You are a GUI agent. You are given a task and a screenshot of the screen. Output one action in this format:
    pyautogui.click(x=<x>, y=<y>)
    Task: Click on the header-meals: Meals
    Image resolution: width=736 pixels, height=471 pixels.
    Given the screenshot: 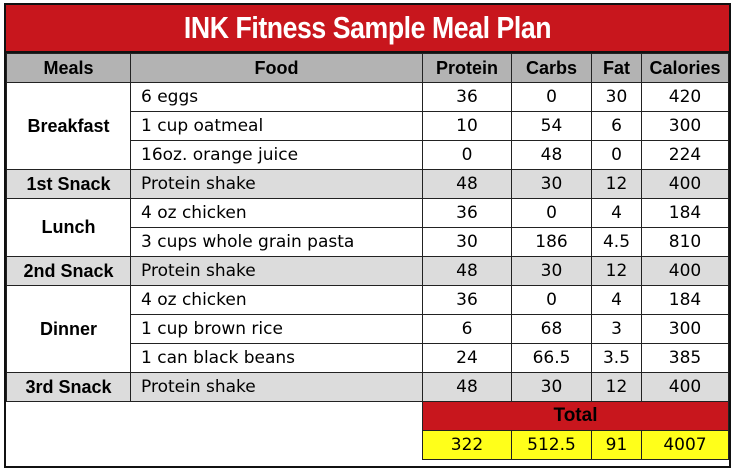 What is the action you would take?
    pyautogui.click(x=68, y=68)
    